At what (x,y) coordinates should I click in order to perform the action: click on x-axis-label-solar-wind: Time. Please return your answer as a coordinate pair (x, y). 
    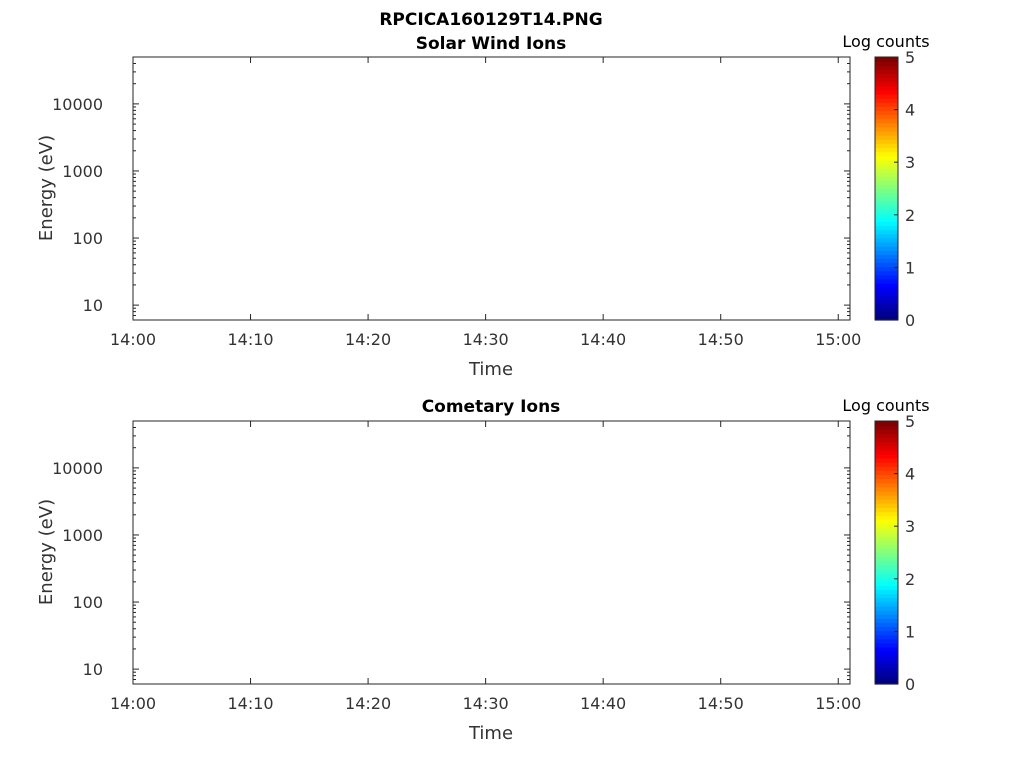
    Looking at the image, I should click on (490, 369).